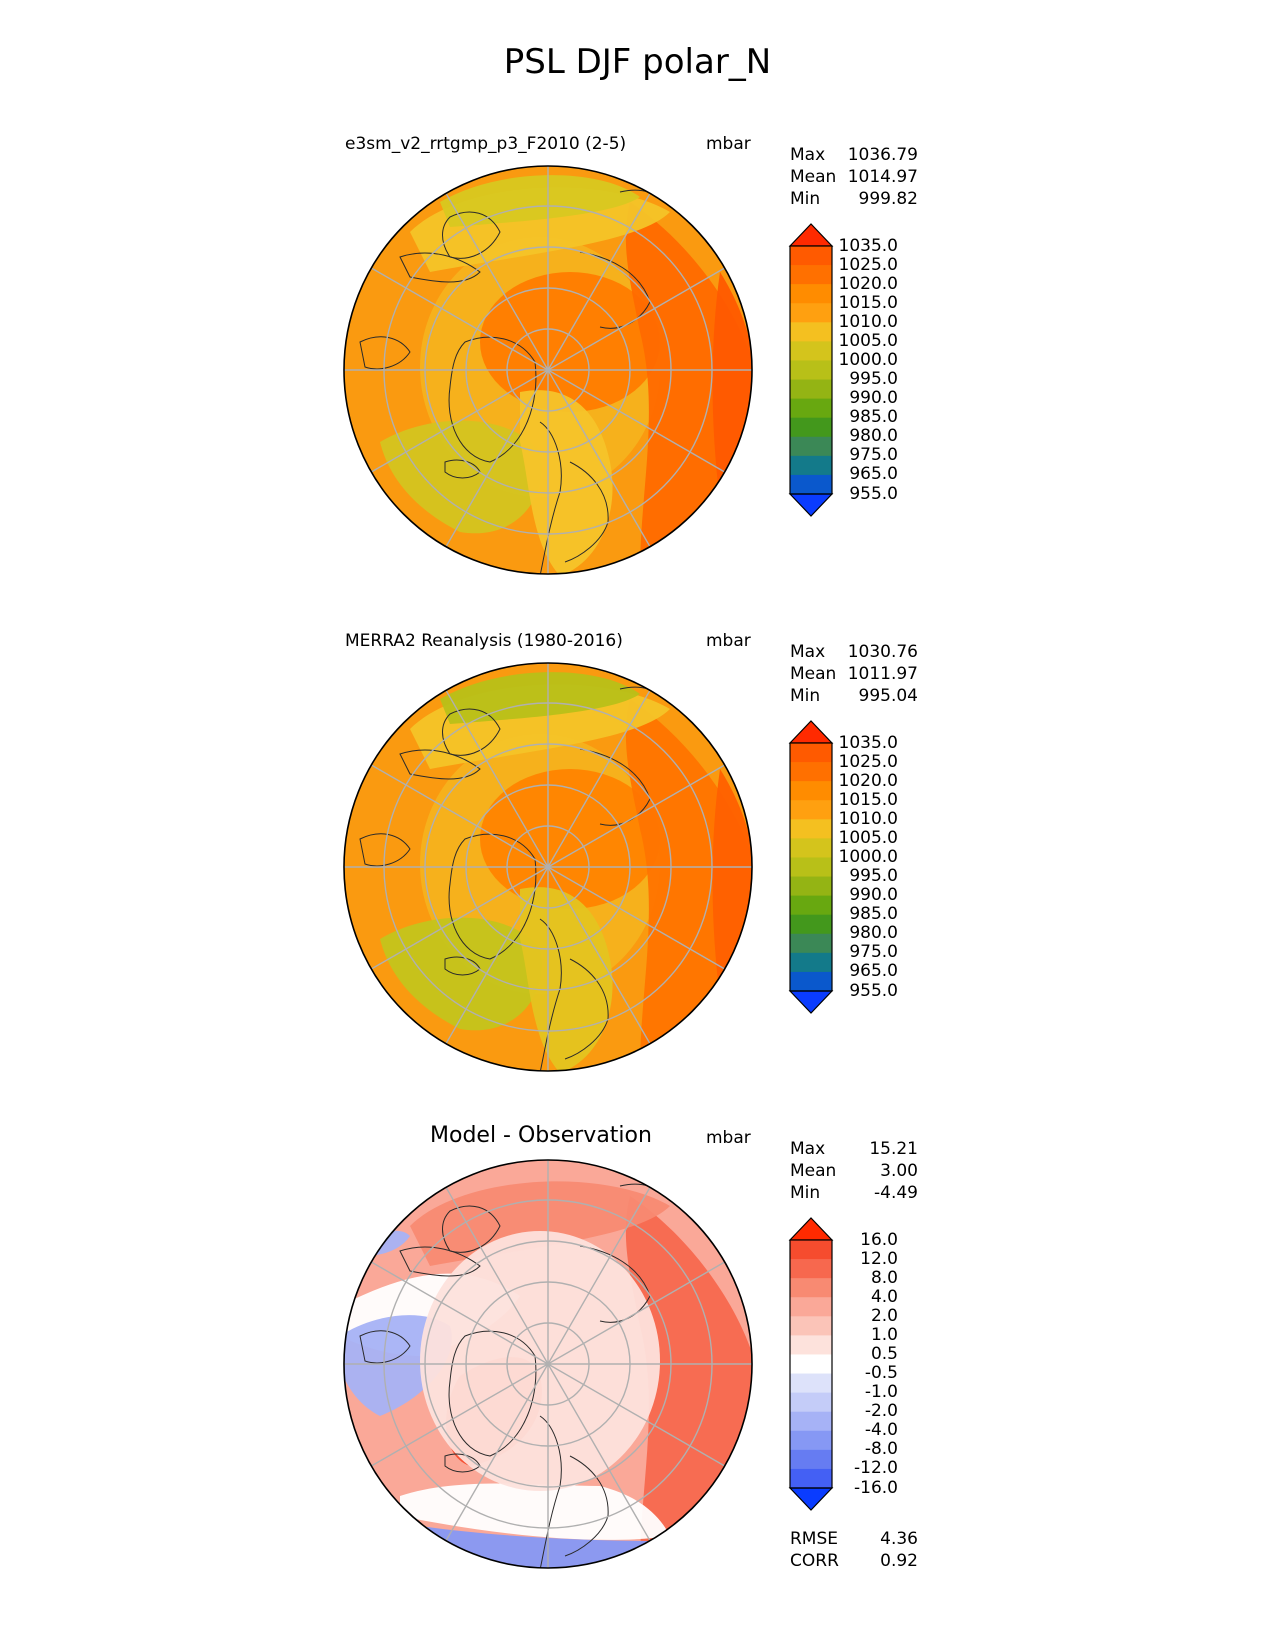 This screenshot has width=1275, height=1650. What do you see at coordinates (884, 1277) in the screenshot?
I see `colorbar-tick-label: 8.0` at bounding box center [884, 1277].